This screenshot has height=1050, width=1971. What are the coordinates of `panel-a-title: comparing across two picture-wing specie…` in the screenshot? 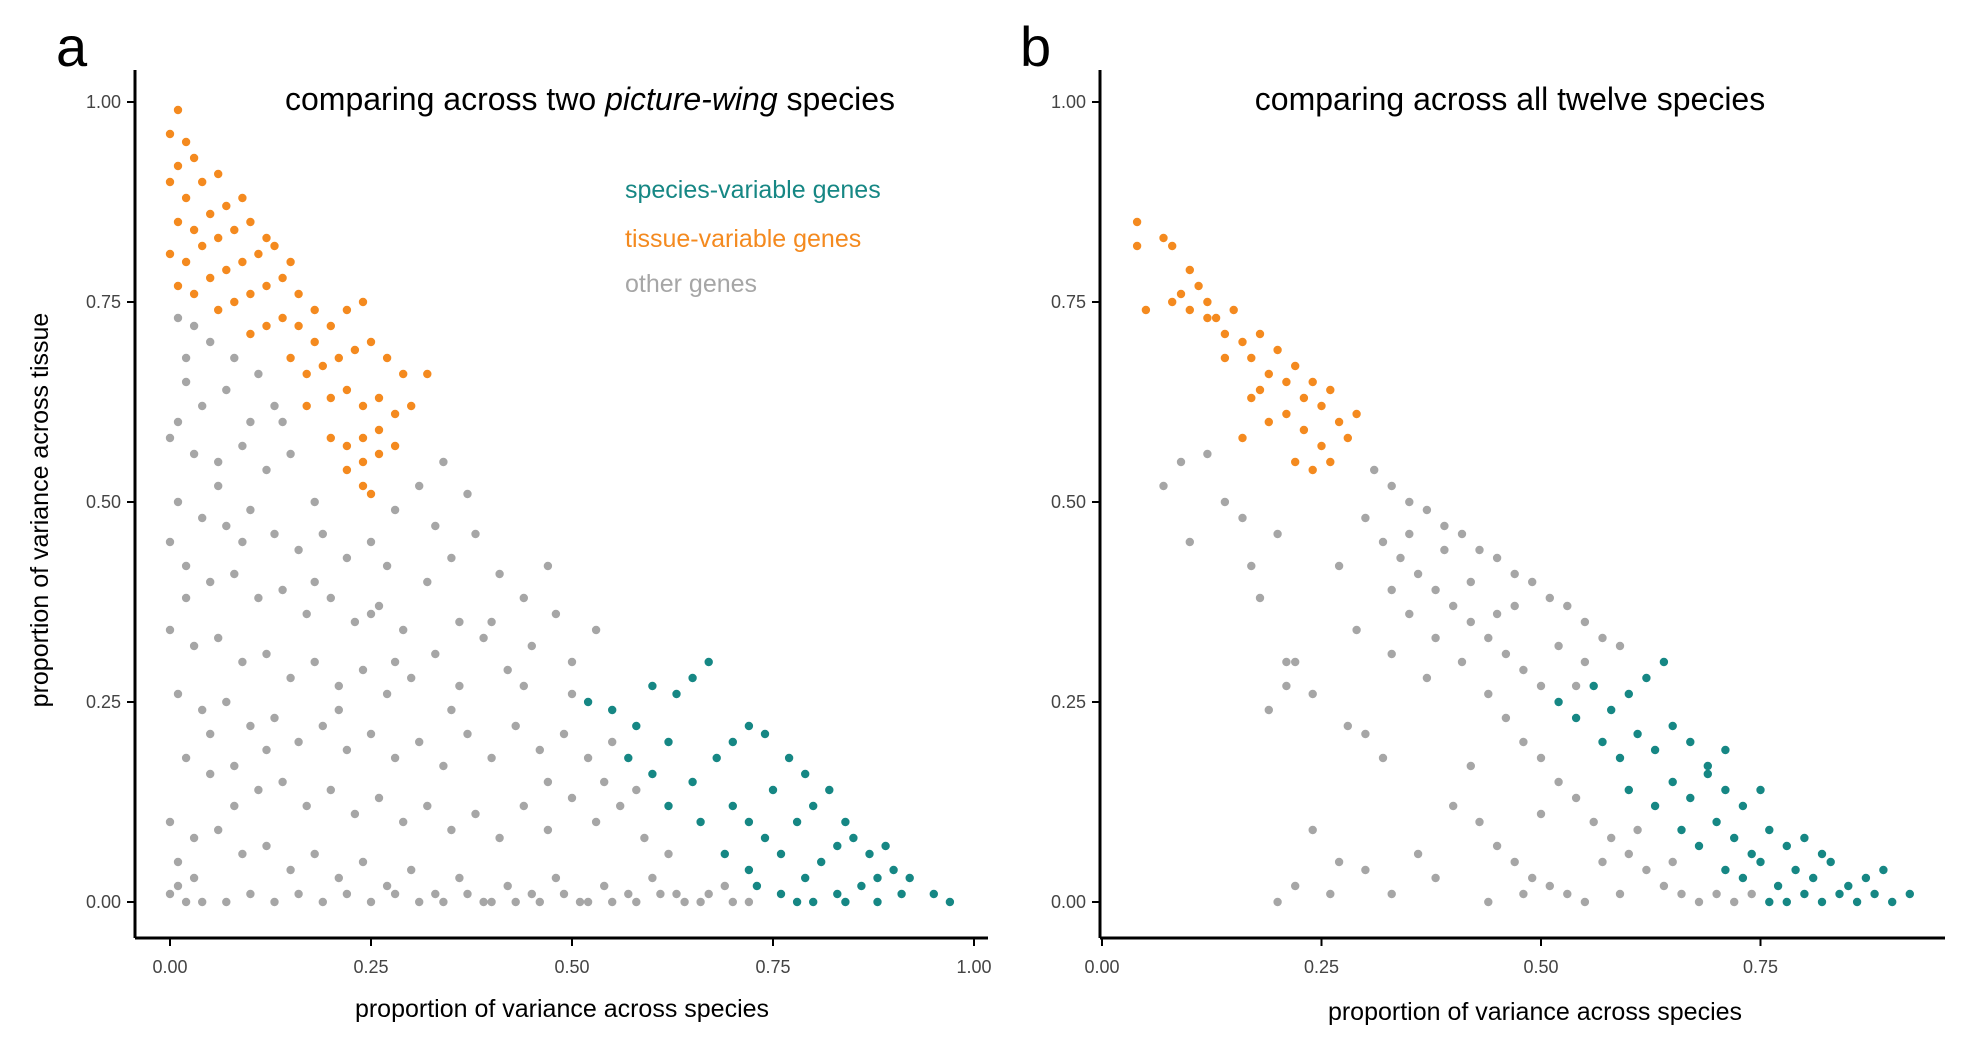 It's located at (590, 99).